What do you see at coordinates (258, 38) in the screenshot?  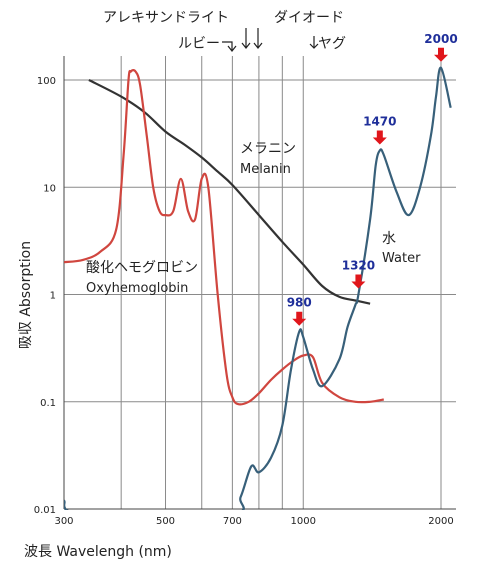 I see `laser-arrow-diode` at bounding box center [258, 38].